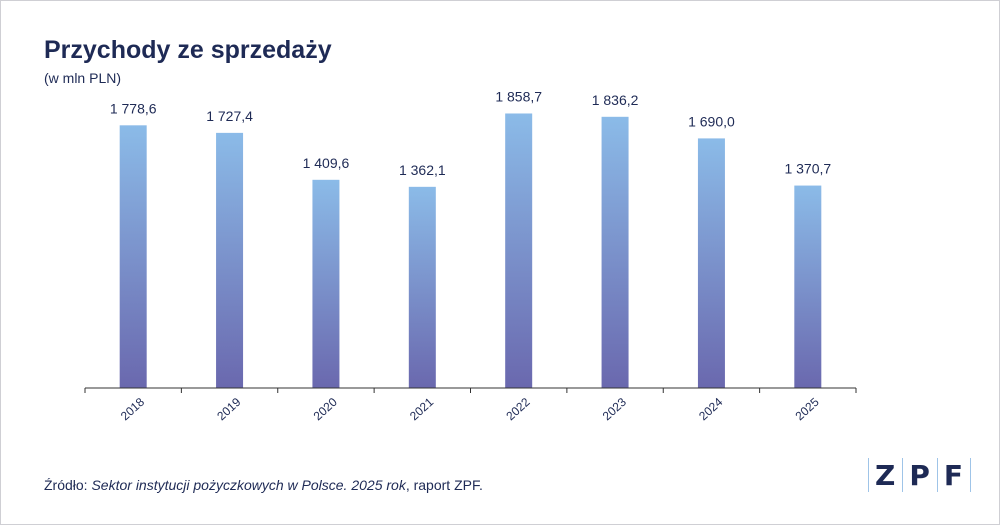 This screenshot has width=1000, height=525. I want to click on bar-2020, so click(326, 283).